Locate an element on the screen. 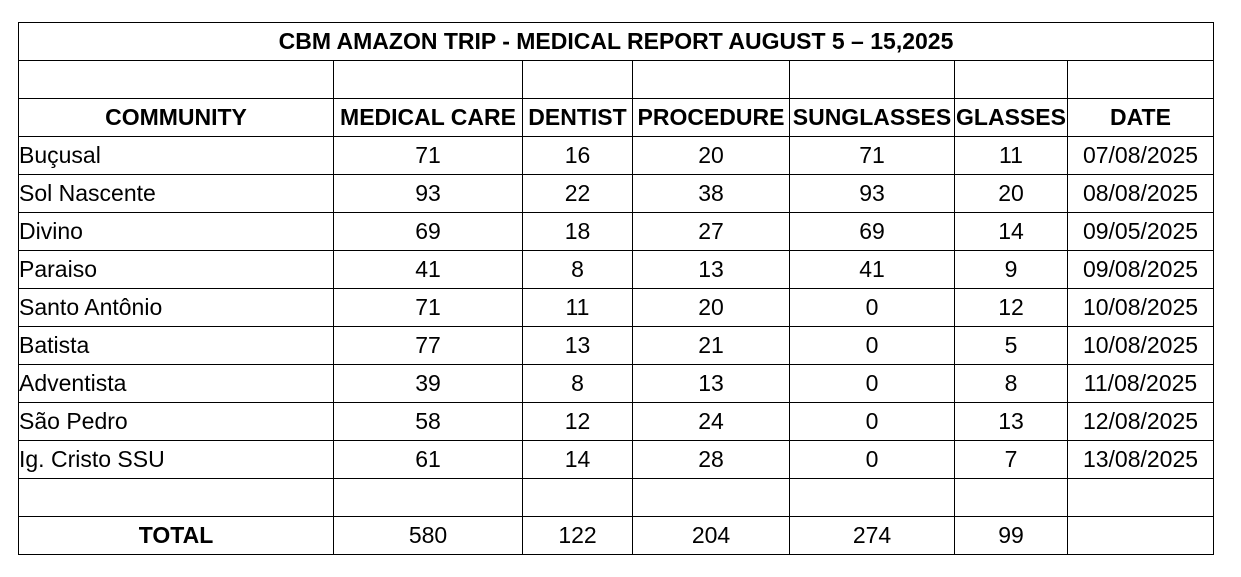 This screenshot has width=1241, height=577. total-row: TOTAL 580 122 204 274 99 is located at coordinates (616, 535).